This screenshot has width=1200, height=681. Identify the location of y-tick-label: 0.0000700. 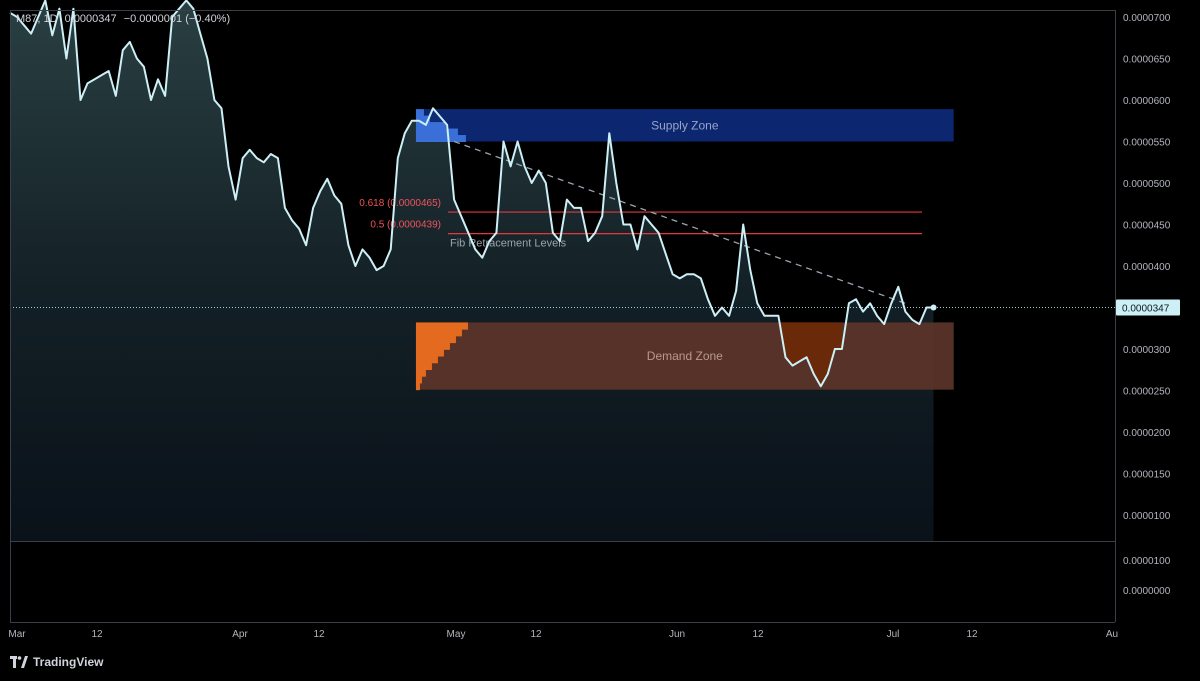
(1147, 18).